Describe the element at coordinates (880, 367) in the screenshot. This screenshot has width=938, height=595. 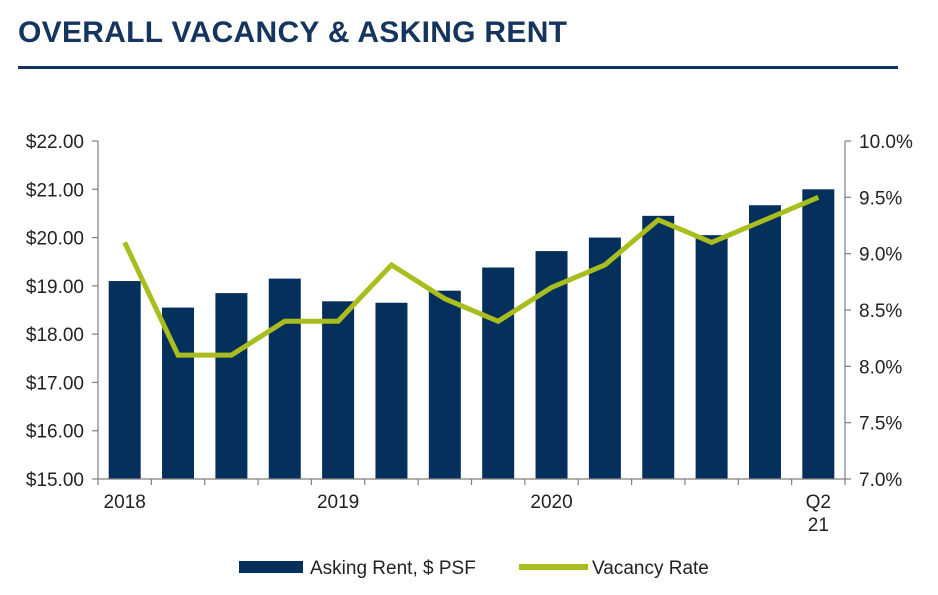
I see `right-tick-label: 8.0%` at that location.